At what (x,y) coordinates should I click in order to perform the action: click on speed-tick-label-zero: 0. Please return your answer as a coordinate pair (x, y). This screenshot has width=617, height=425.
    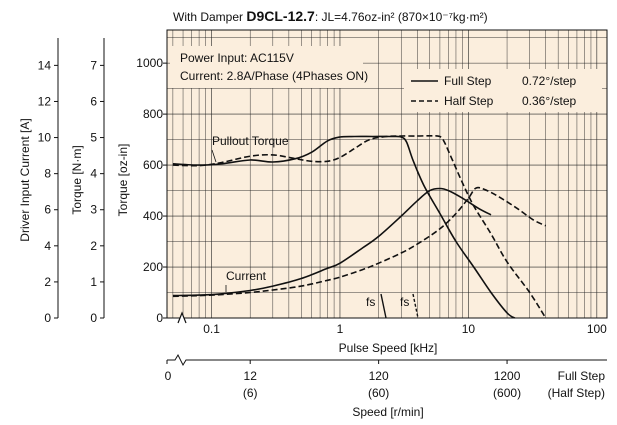
    Looking at the image, I should click on (168, 376).